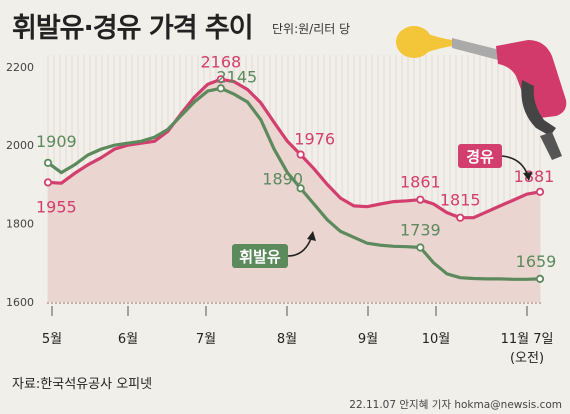 The image size is (570, 414). I want to click on y-tick-label: 1600, so click(20, 302).